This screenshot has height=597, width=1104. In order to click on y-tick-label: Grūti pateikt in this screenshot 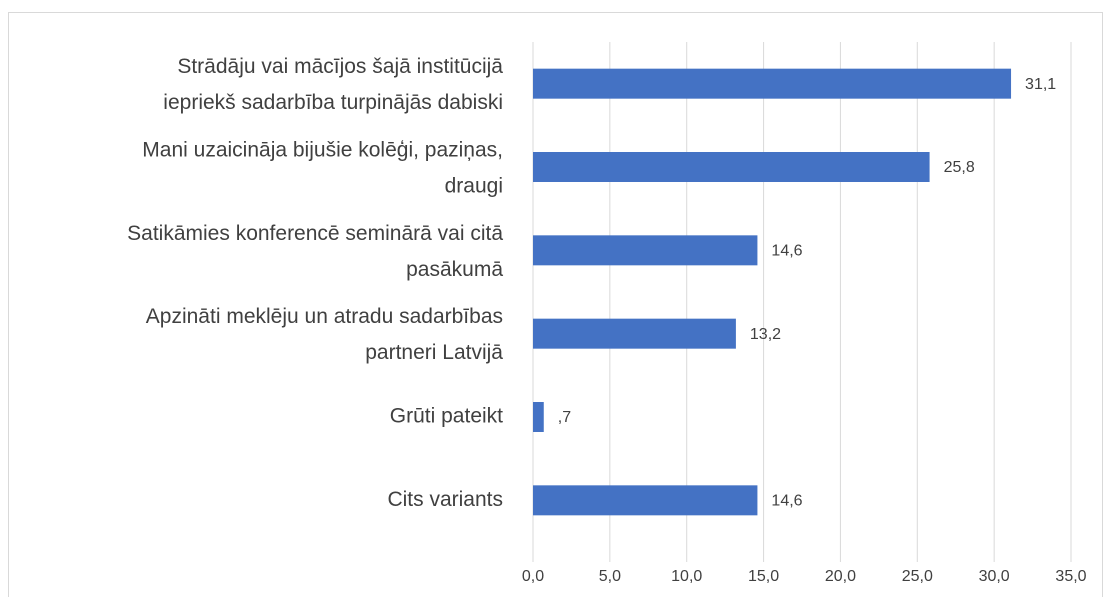, I will do `click(446, 416)`.